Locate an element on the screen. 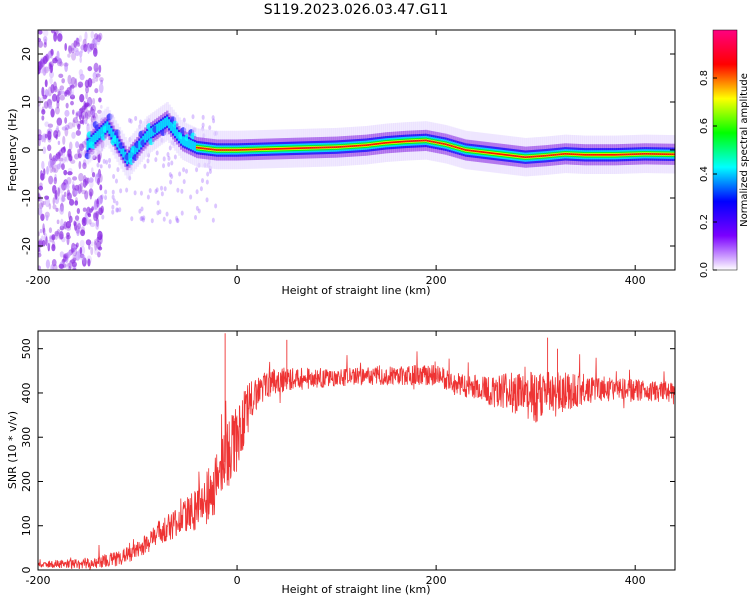  snr-y-tick-label: 300 is located at coordinates (26, 437).